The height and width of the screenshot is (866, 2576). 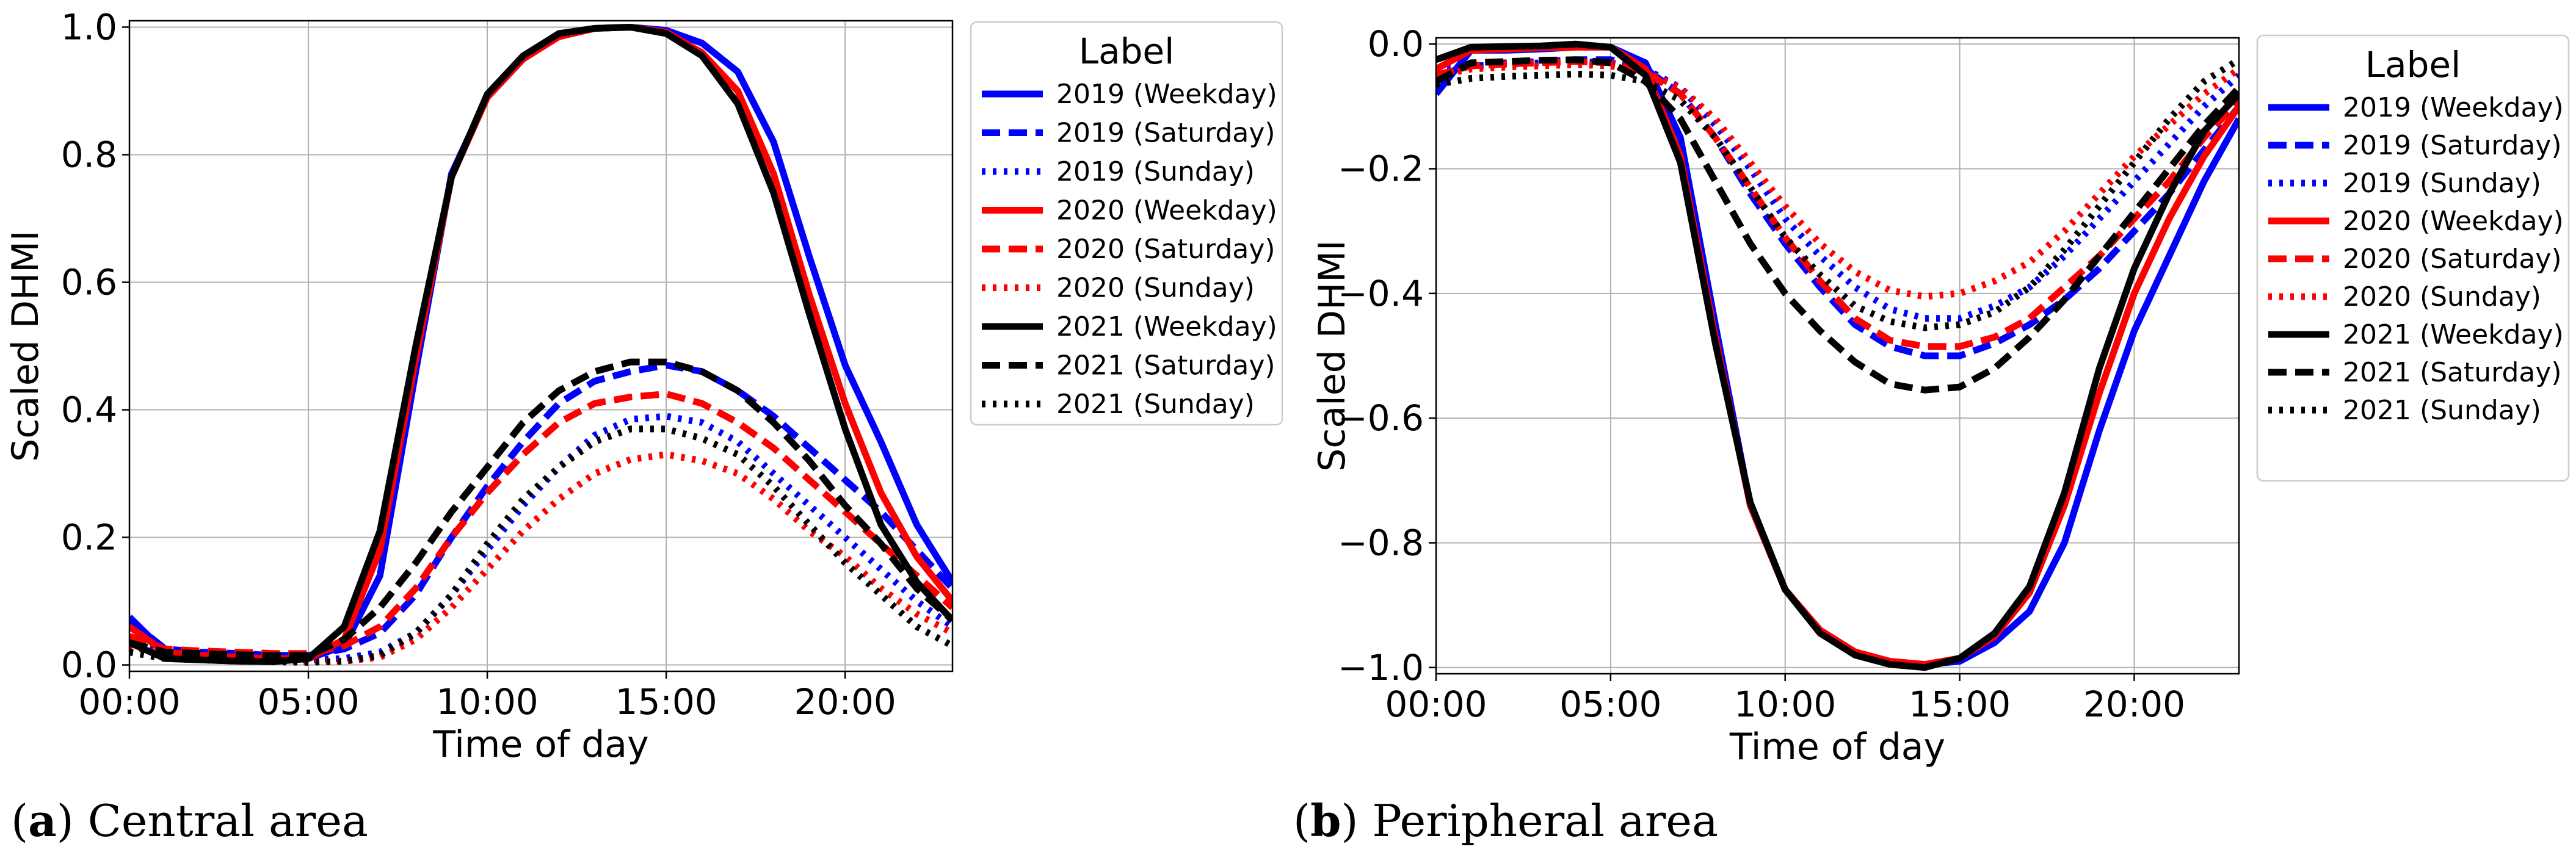 What do you see at coordinates (89, 154) in the screenshot?
I see `y-tick-label: 0.8` at bounding box center [89, 154].